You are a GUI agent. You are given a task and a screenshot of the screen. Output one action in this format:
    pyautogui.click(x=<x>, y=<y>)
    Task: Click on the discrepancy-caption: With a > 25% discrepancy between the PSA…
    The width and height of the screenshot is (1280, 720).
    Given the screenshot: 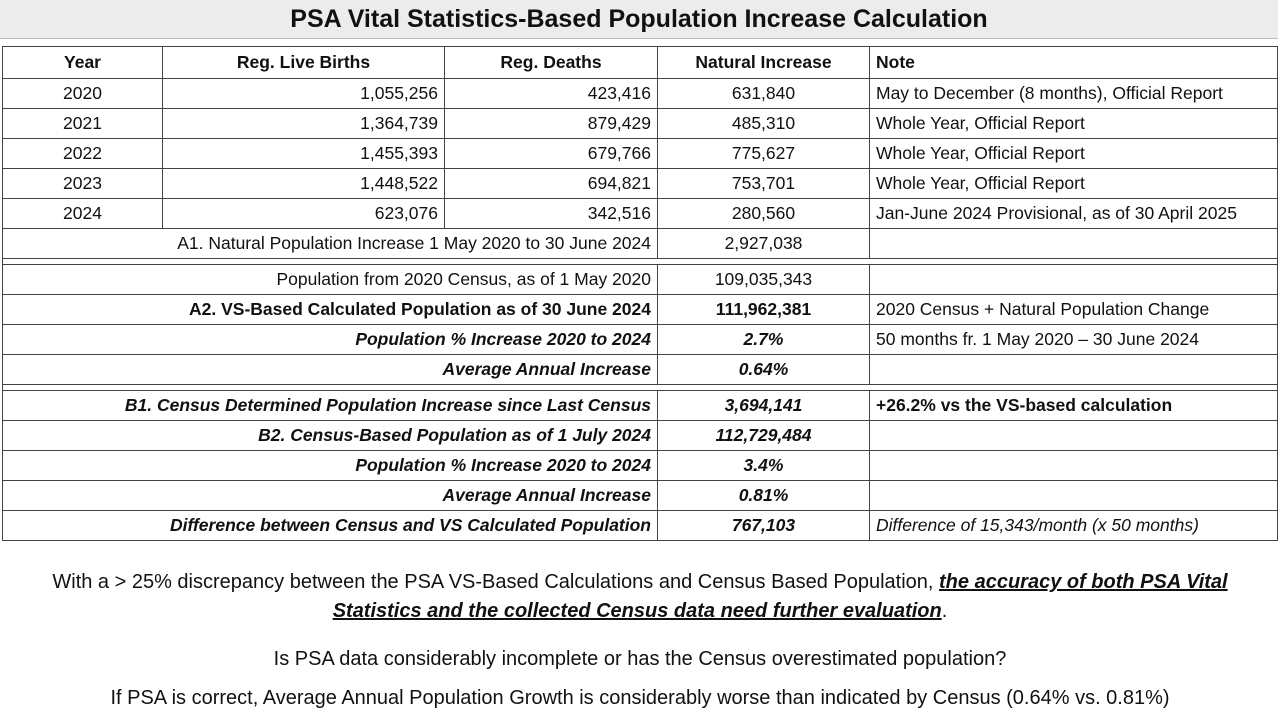 What is the action you would take?
    pyautogui.click(x=640, y=597)
    